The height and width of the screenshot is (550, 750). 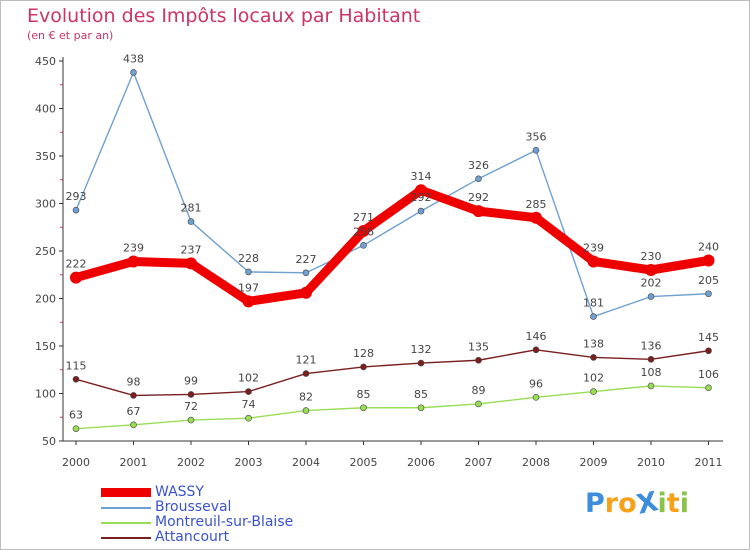 What do you see at coordinates (306, 360) in the screenshot?
I see `data-label: 121` at bounding box center [306, 360].